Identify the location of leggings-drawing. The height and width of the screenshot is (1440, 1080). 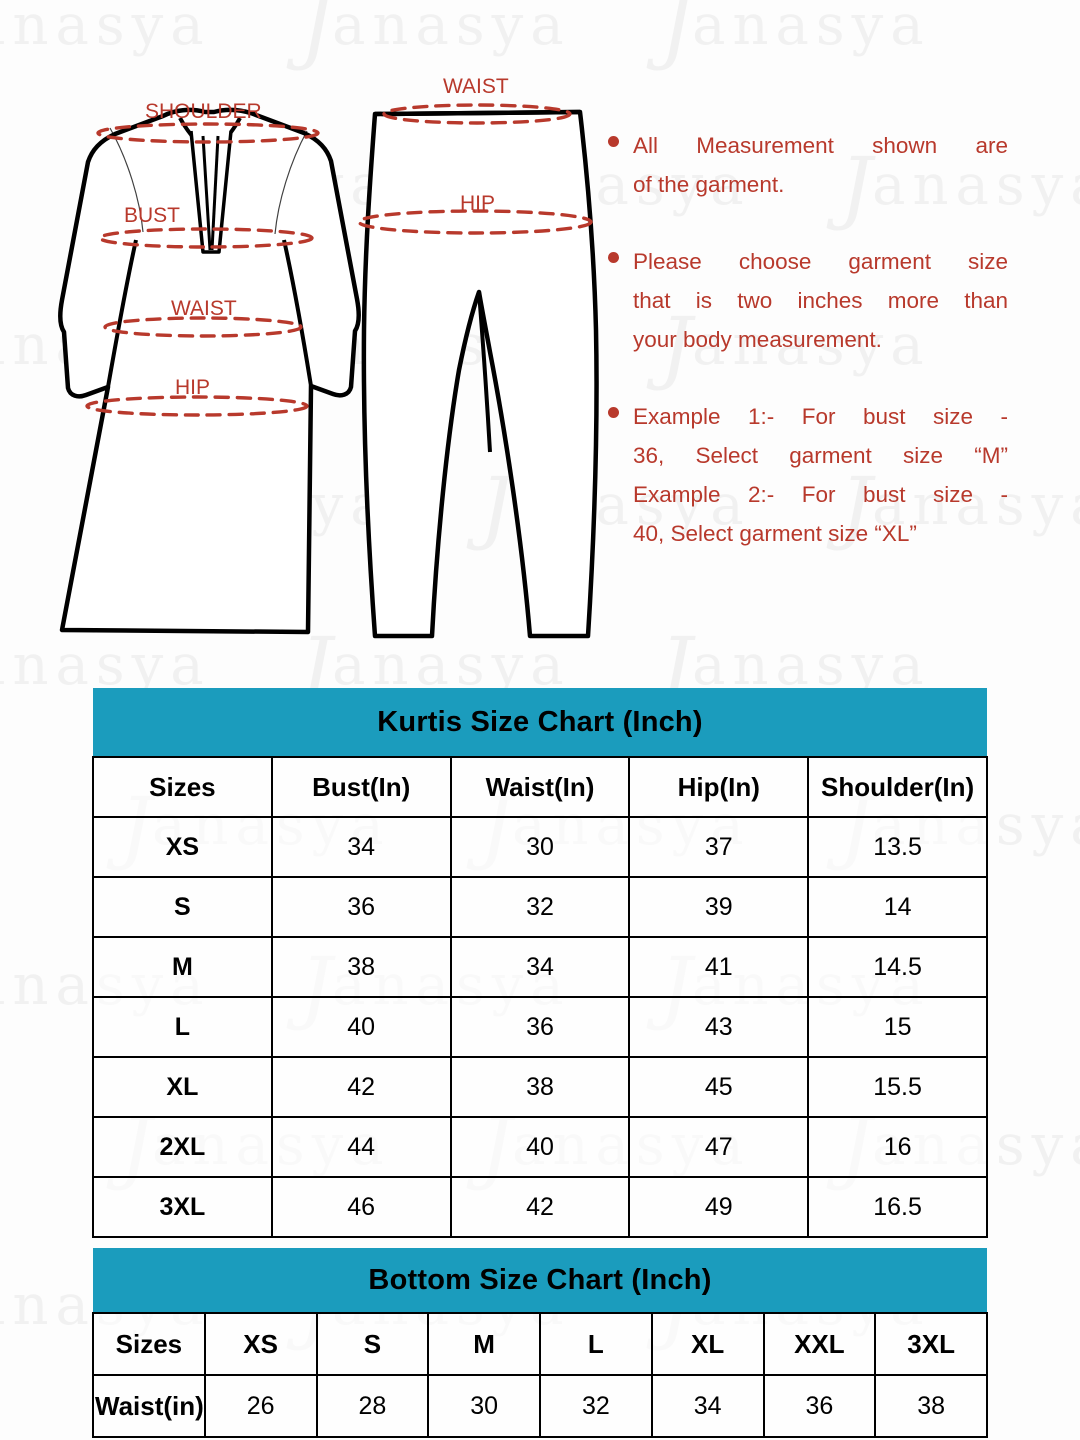
(480, 374).